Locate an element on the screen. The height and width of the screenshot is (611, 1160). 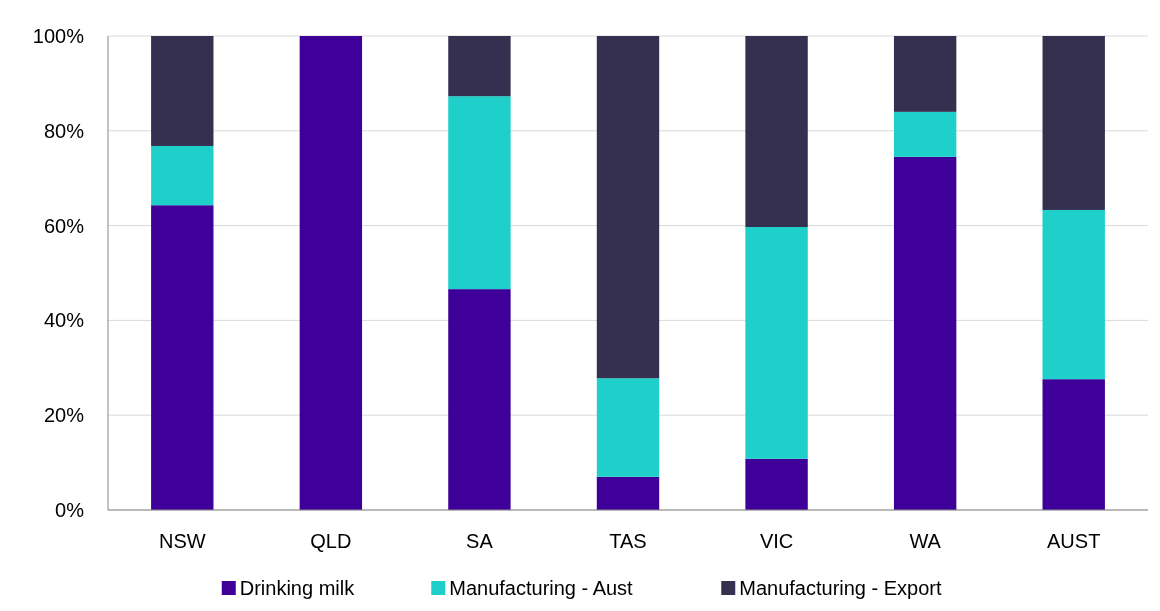
y-tick-label: 40% is located at coordinates (64, 320).